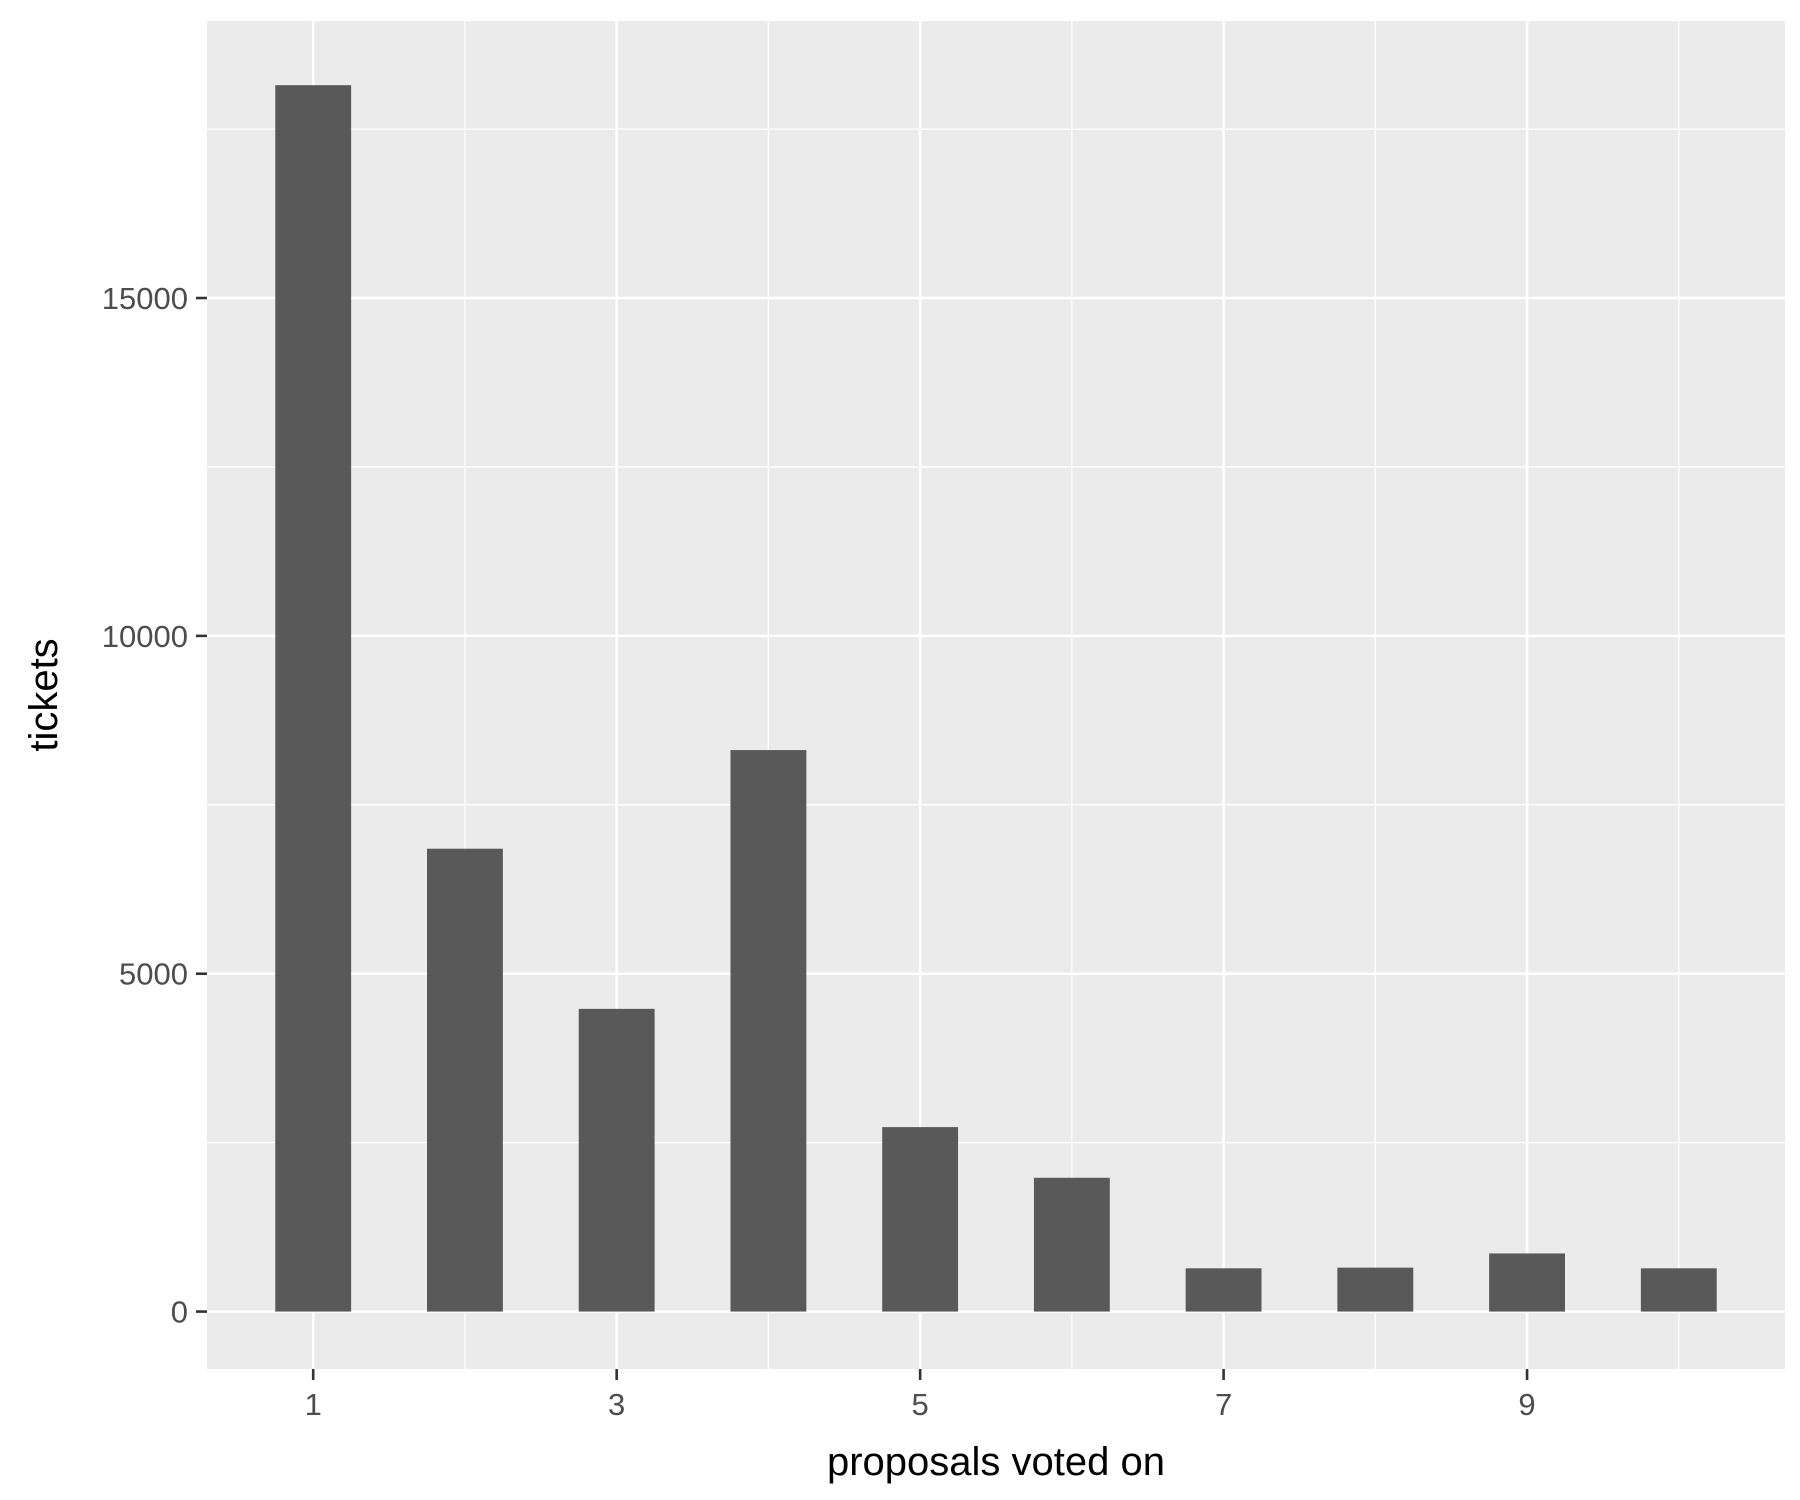 The width and height of the screenshot is (1800, 1500). What do you see at coordinates (1526, 1404) in the screenshot?
I see `x-tick-label: 9` at bounding box center [1526, 1404].